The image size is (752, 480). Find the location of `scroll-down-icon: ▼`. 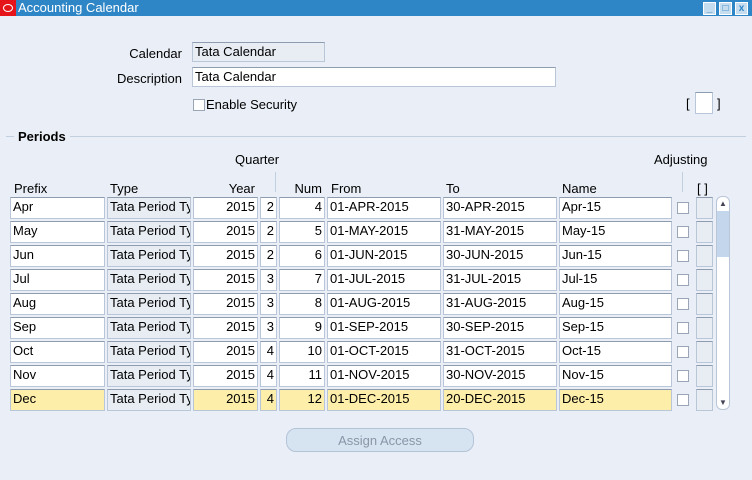

scroll-down-icon: ▼ is located at coordinates (723, 402).